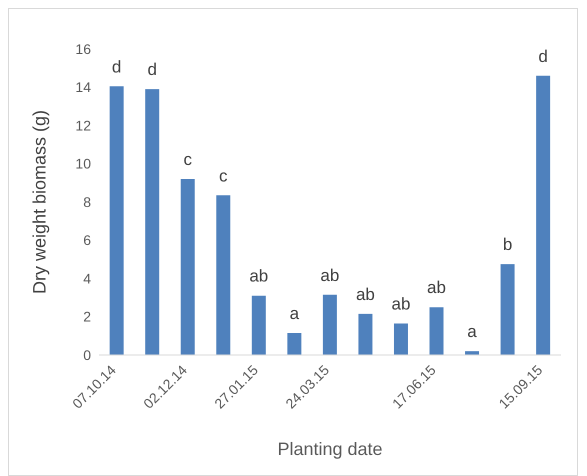  I want to click on y-tick-label: 14, so click(83, 87).